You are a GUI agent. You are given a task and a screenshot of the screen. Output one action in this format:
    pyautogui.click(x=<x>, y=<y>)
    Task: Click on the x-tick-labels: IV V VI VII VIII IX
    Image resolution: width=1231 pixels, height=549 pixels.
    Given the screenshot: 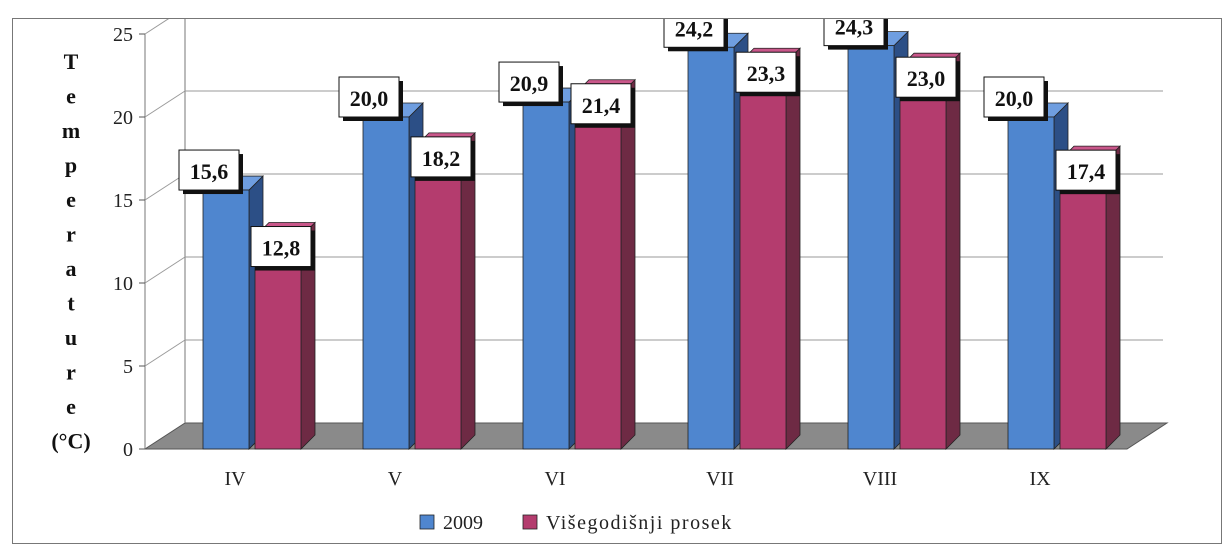 What is the action you would take?
    pyautogui.click(x=637, y=479)
    